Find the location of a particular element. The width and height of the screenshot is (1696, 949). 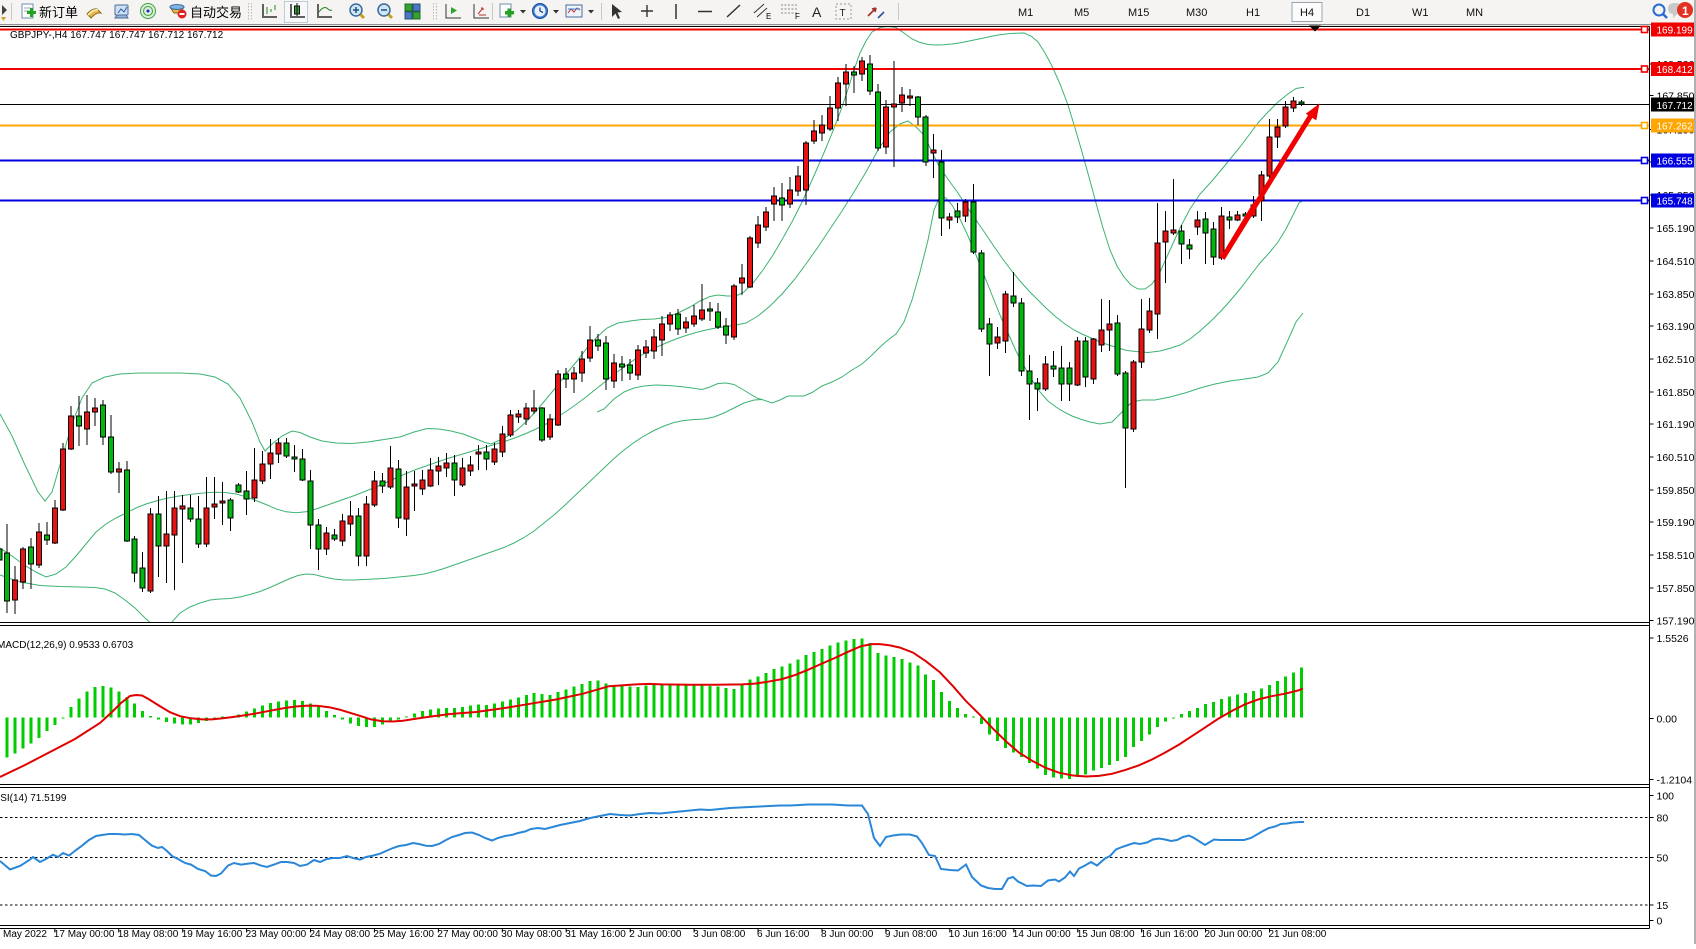

svg-text: 100 is located at coordinates (1666, 797).